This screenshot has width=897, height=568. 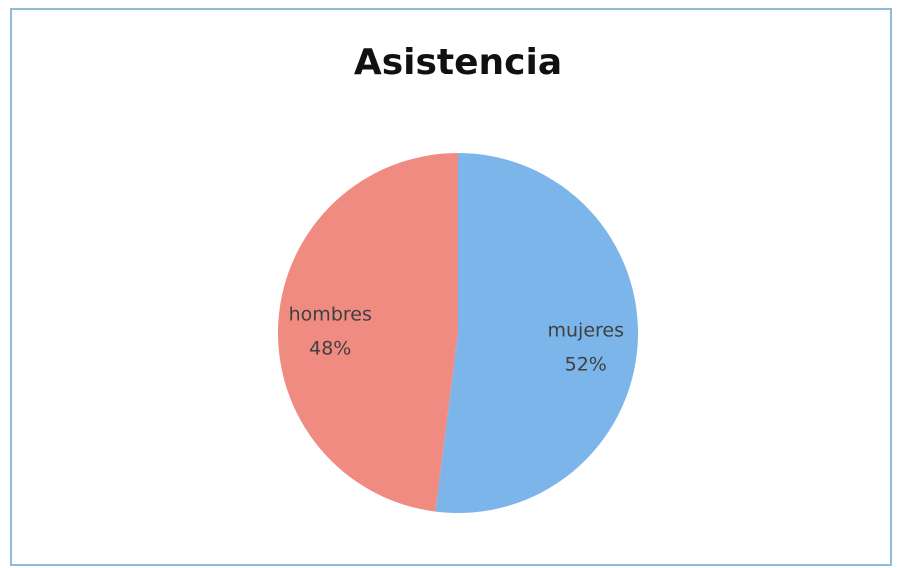 What do you see at coordinates (330, 314) in the screenshot?
I see `slice-category-label: hombres` at bounding box center [330, 314].